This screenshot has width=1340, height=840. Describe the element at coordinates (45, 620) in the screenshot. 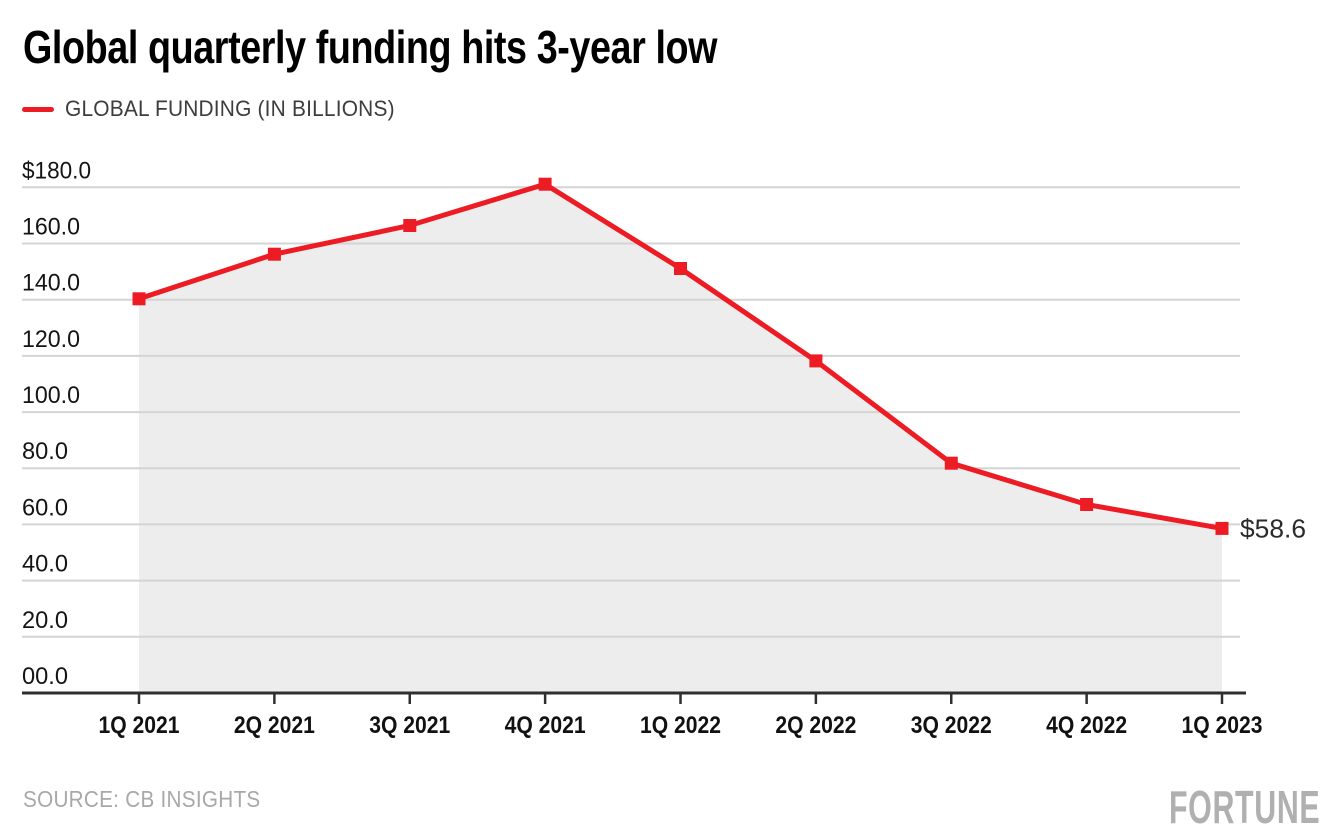

I see `y-tick-label: 20.0` at that location.